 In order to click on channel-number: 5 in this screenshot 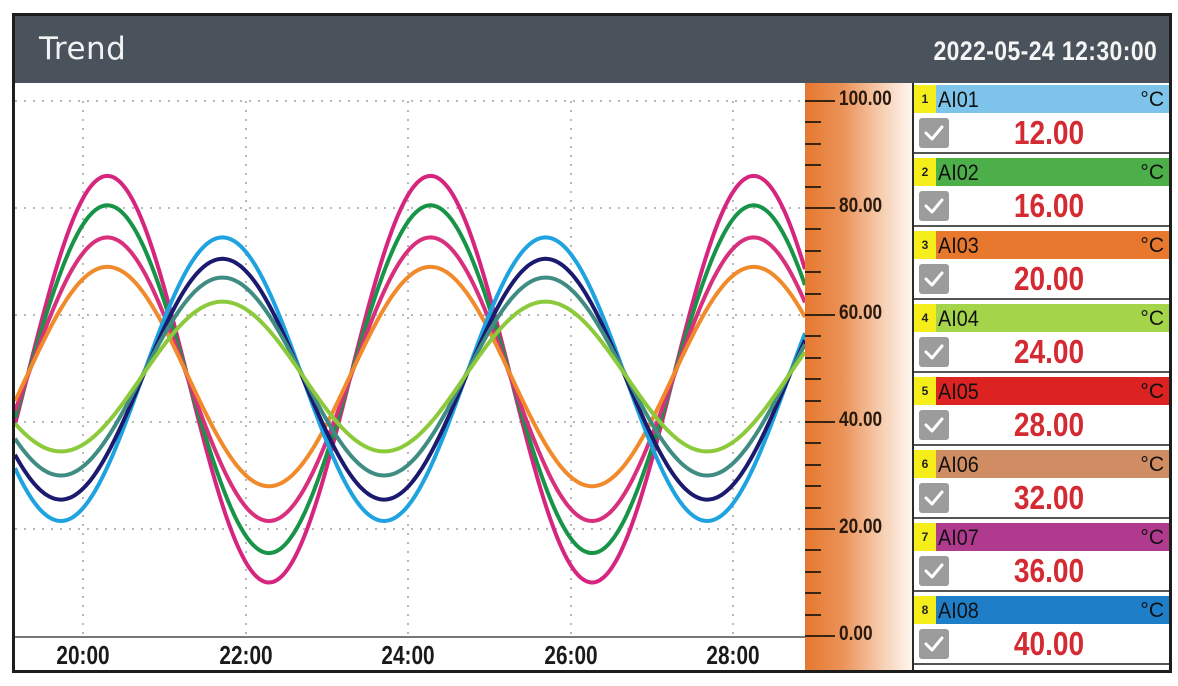, I will do `click(925, 391)`.